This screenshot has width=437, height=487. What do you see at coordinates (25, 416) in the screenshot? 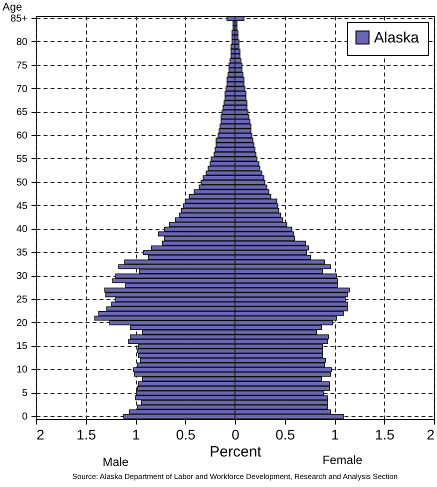
I see `y-tick-label: 0` at bounding box center [25, 416].